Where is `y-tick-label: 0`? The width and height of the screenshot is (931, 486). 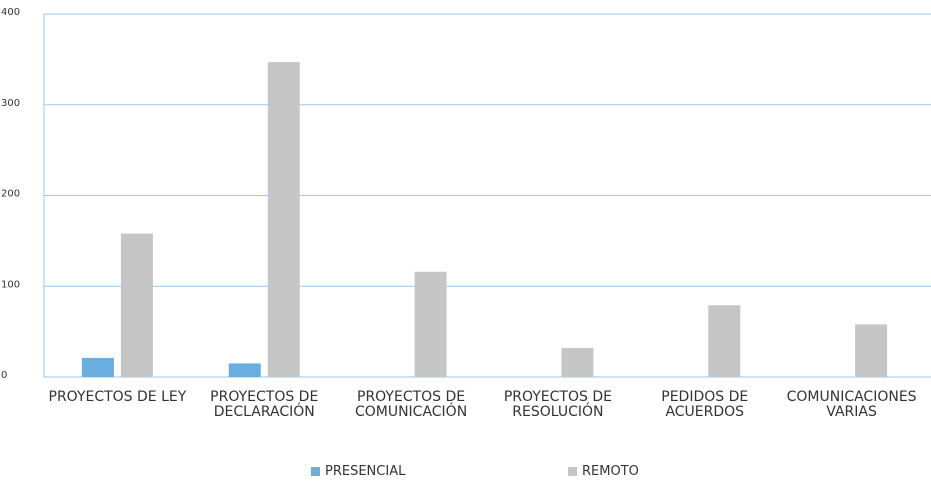
y-tick-label: 0 is located at coordinates (4, 375).